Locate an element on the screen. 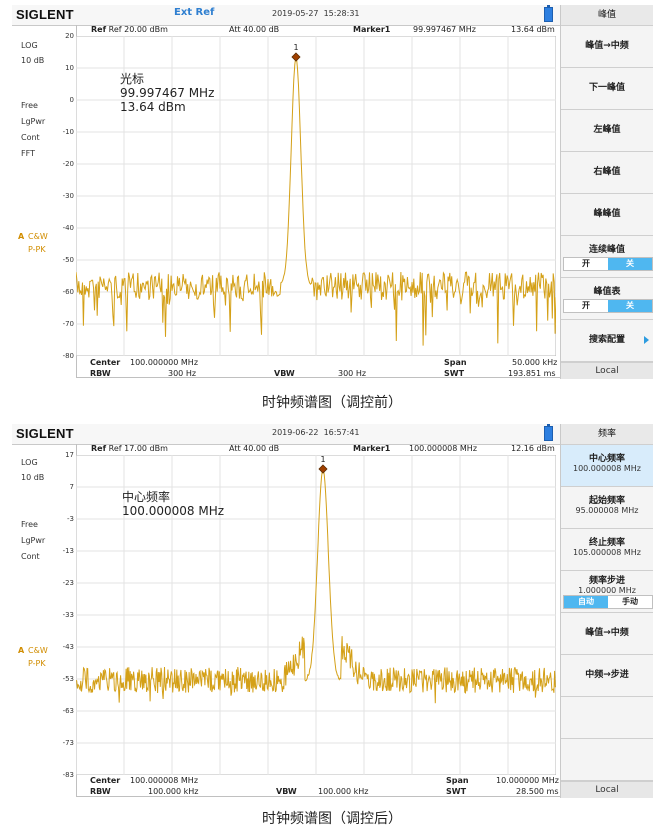 This screenshot has width=664, height=831. y-tick-label: -43 is located at coordinates (68, 647).